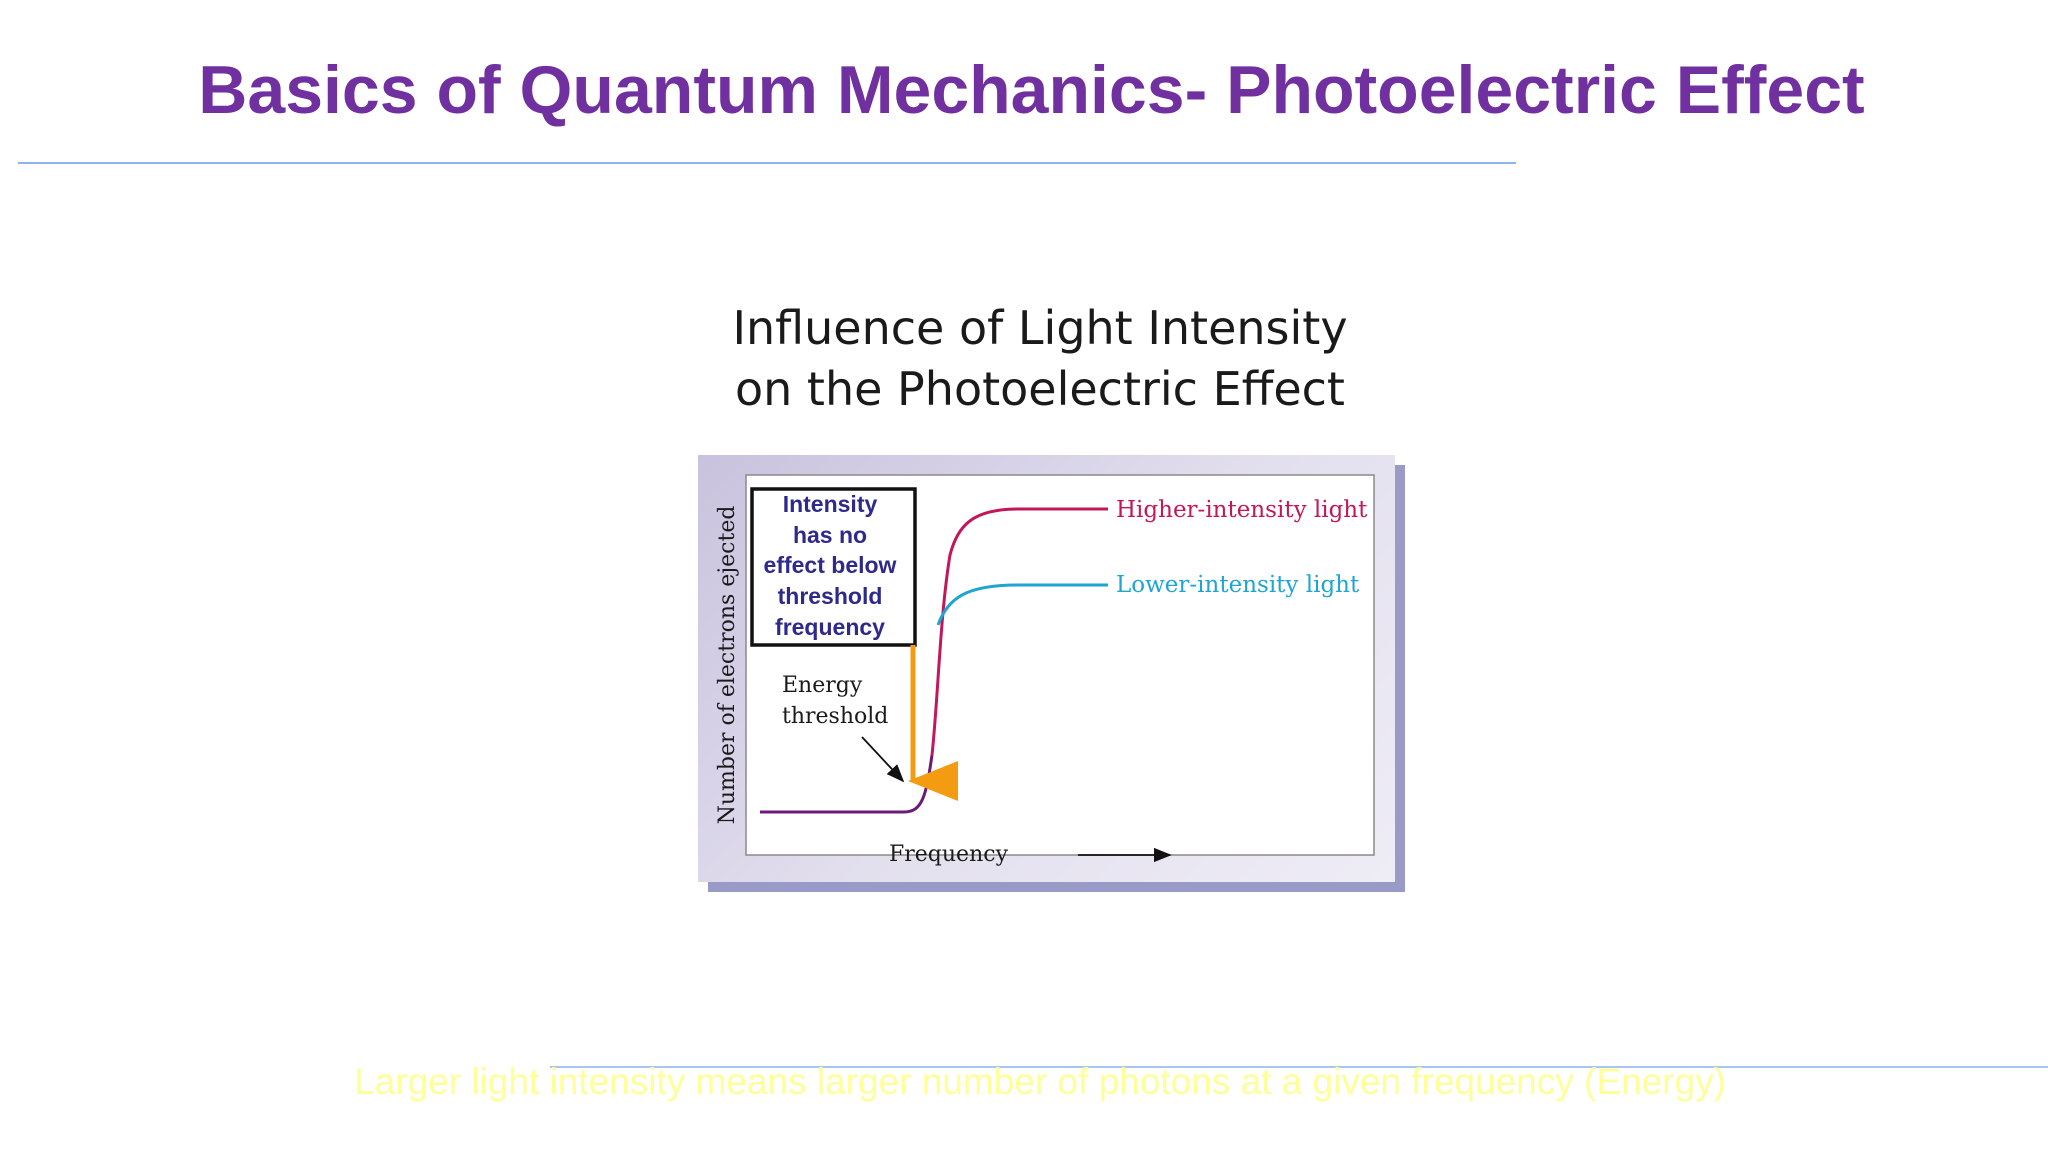 This screenshot has width=2048, height=1152. I want to click on y-axis-label: Number of electrons ejected, so click(727, 665).